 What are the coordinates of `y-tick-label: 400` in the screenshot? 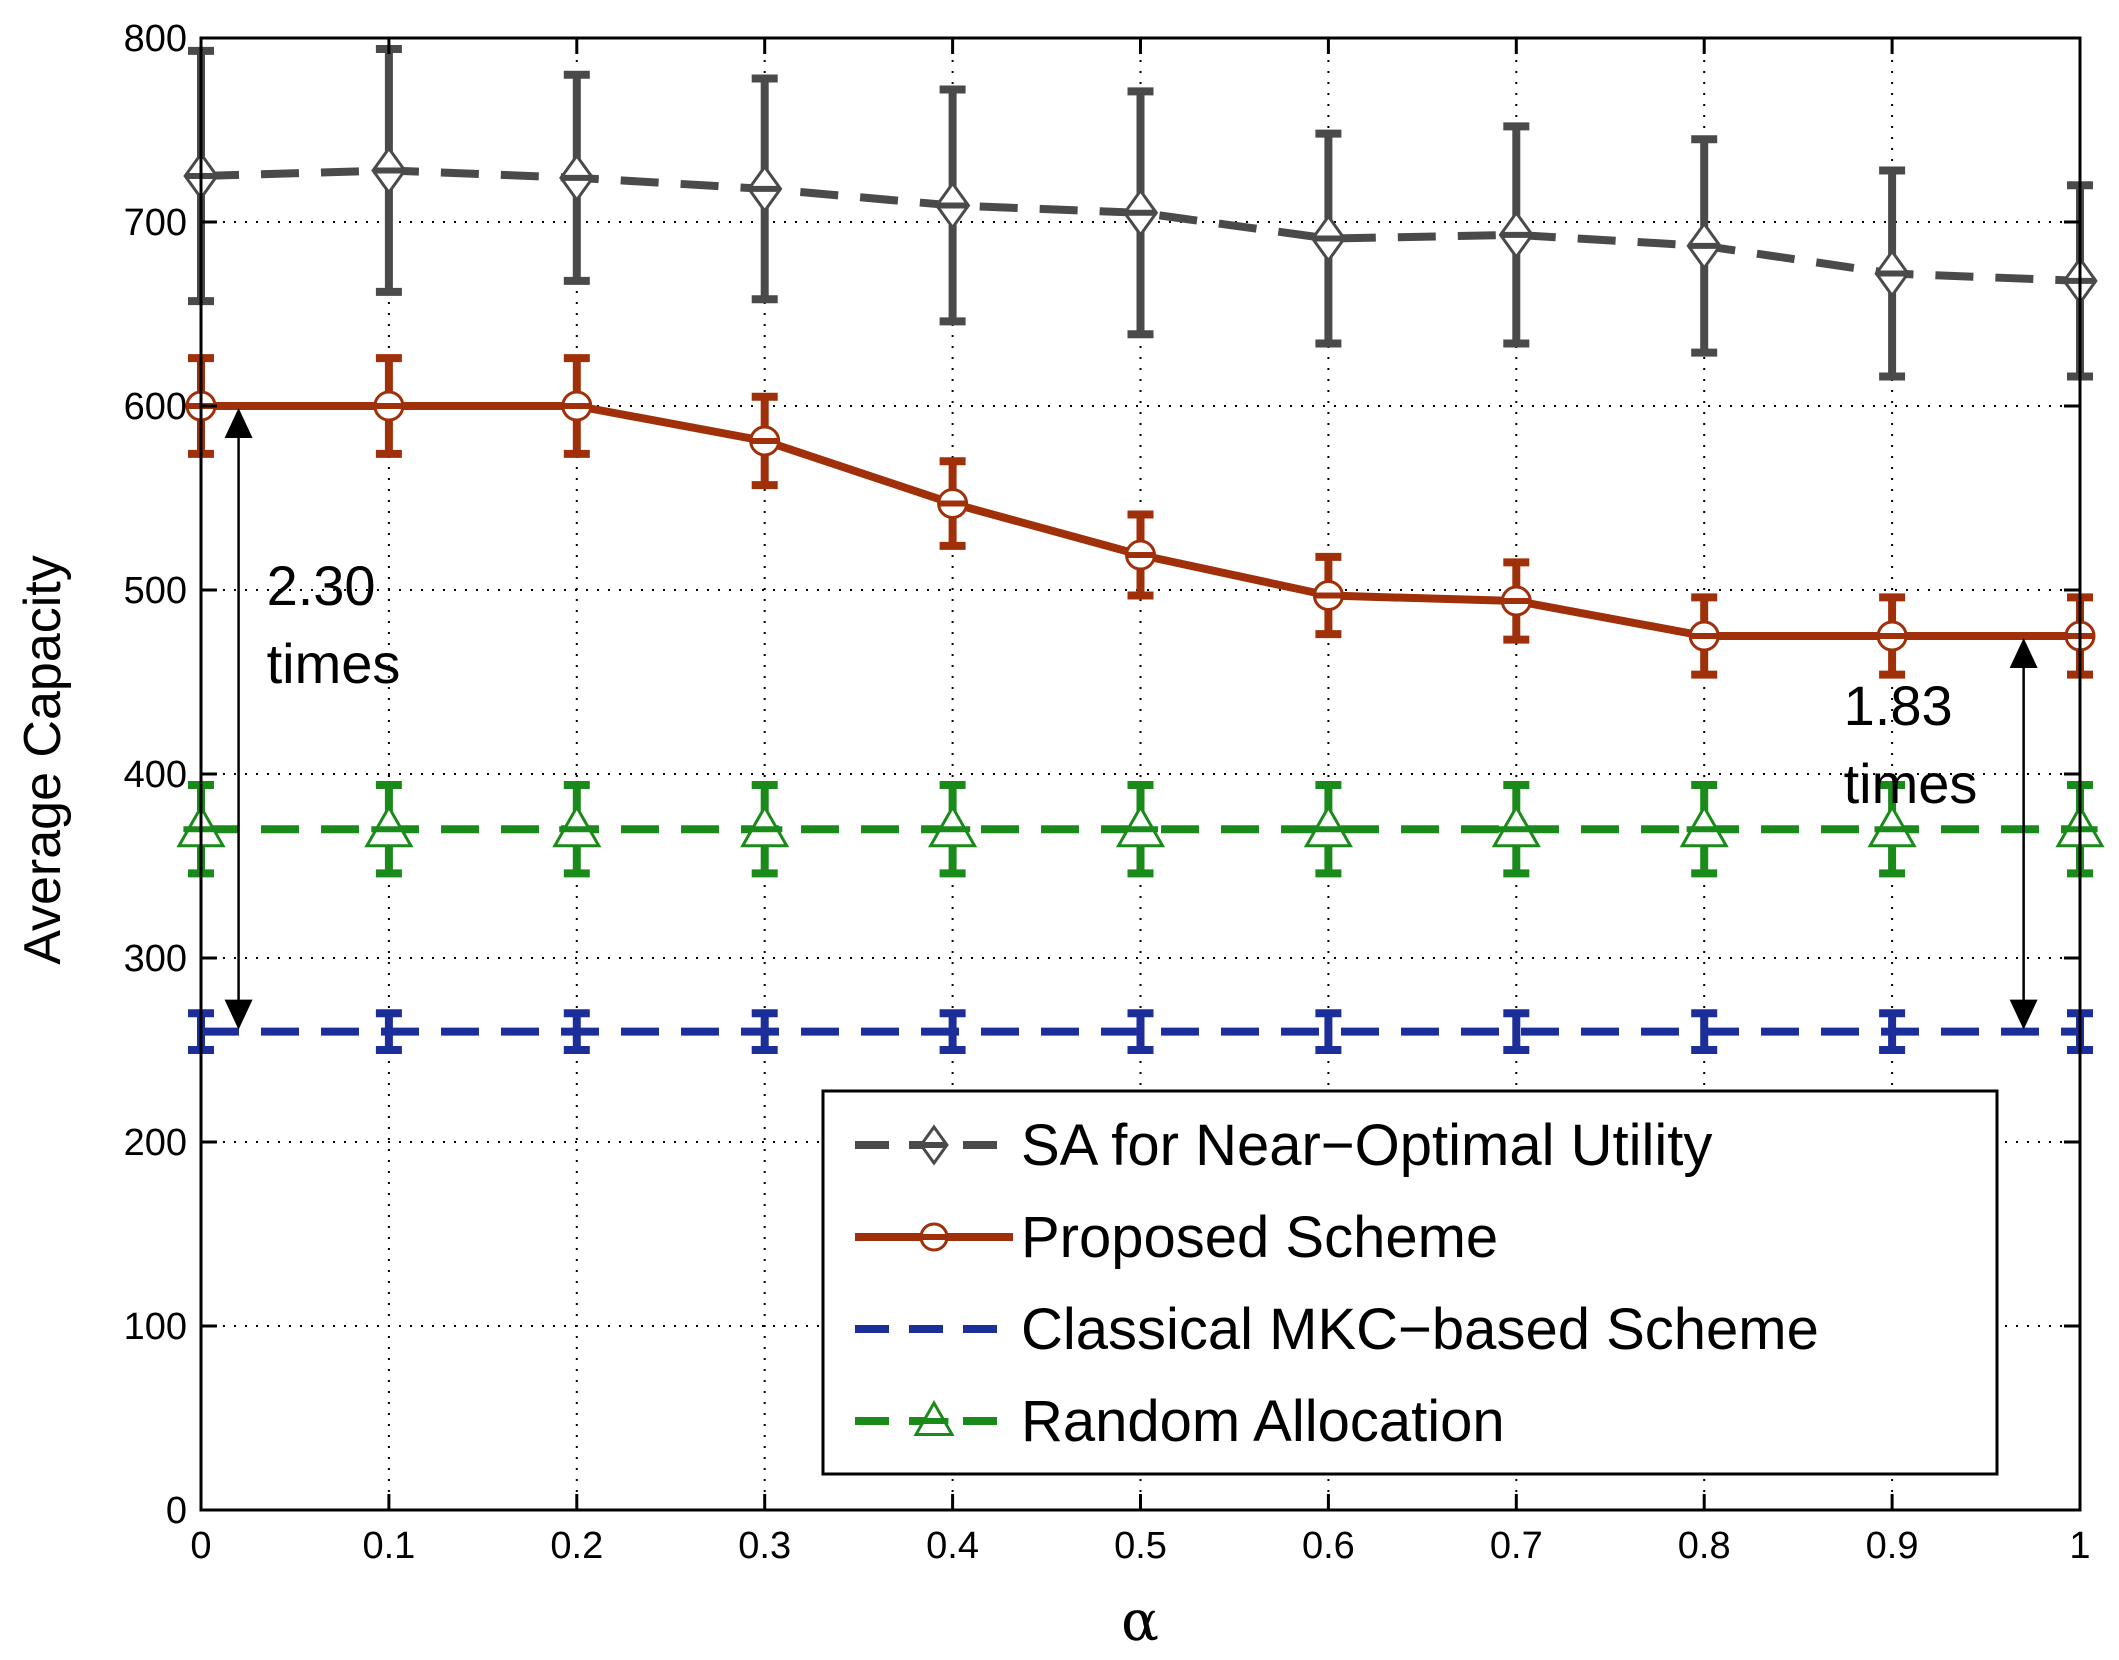 It's located at (155, 775).